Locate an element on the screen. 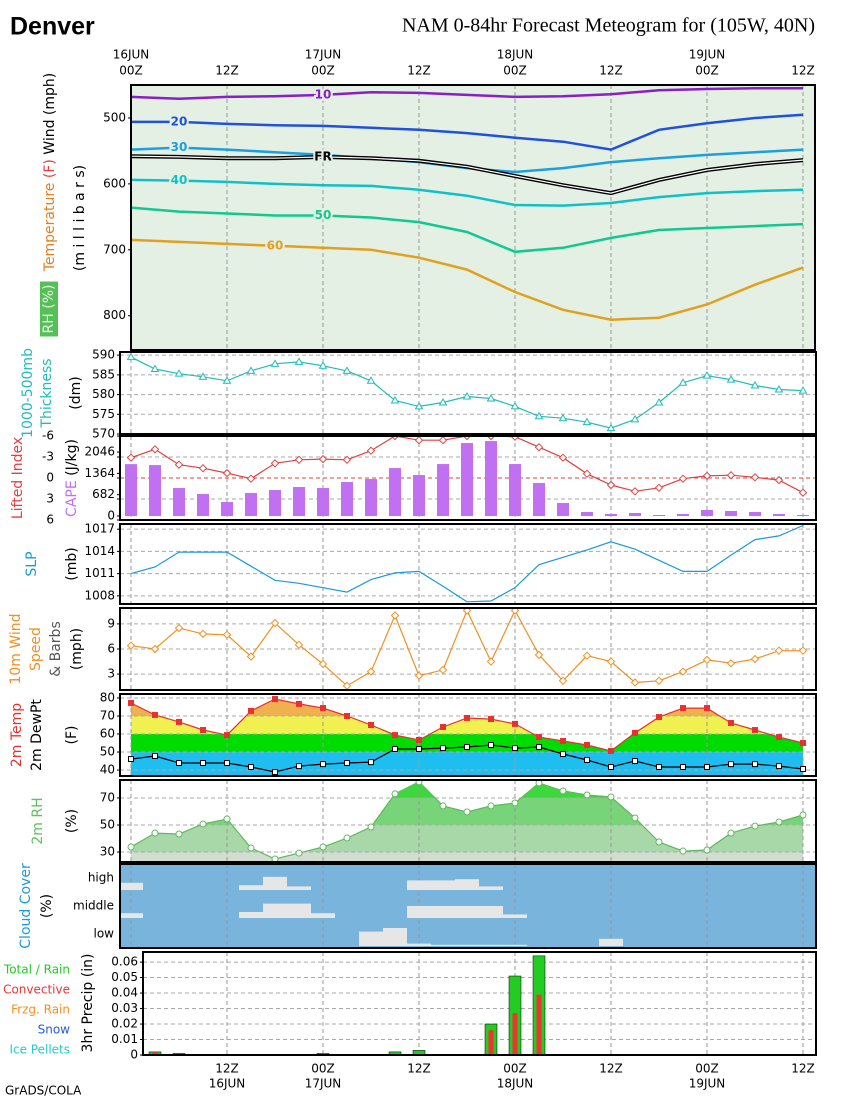  row-label: high is located at coordinates (101, 878).